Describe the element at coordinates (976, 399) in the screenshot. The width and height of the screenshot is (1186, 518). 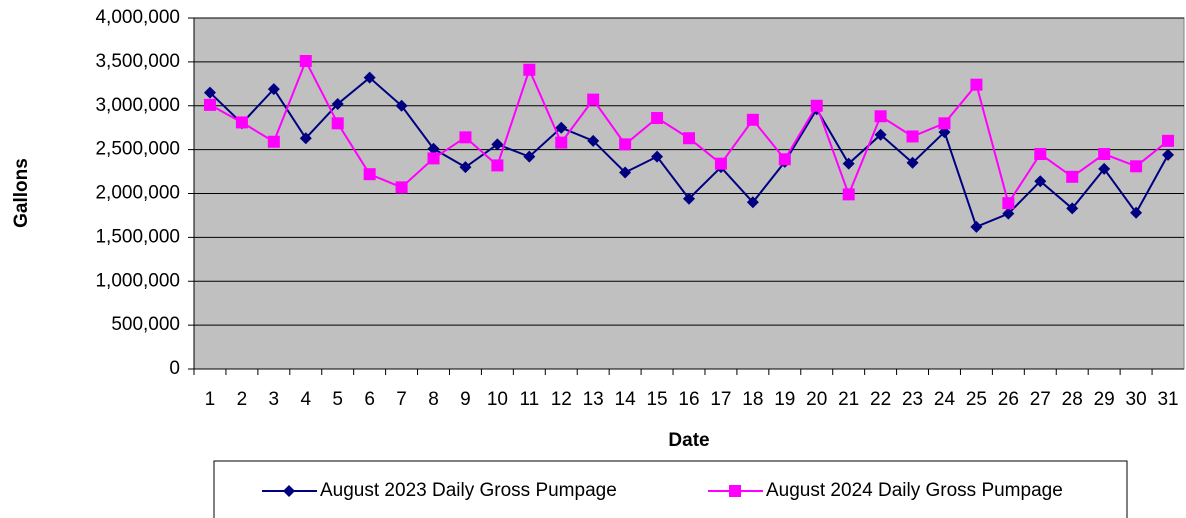
I see `x-tick-label: 25` at that location.